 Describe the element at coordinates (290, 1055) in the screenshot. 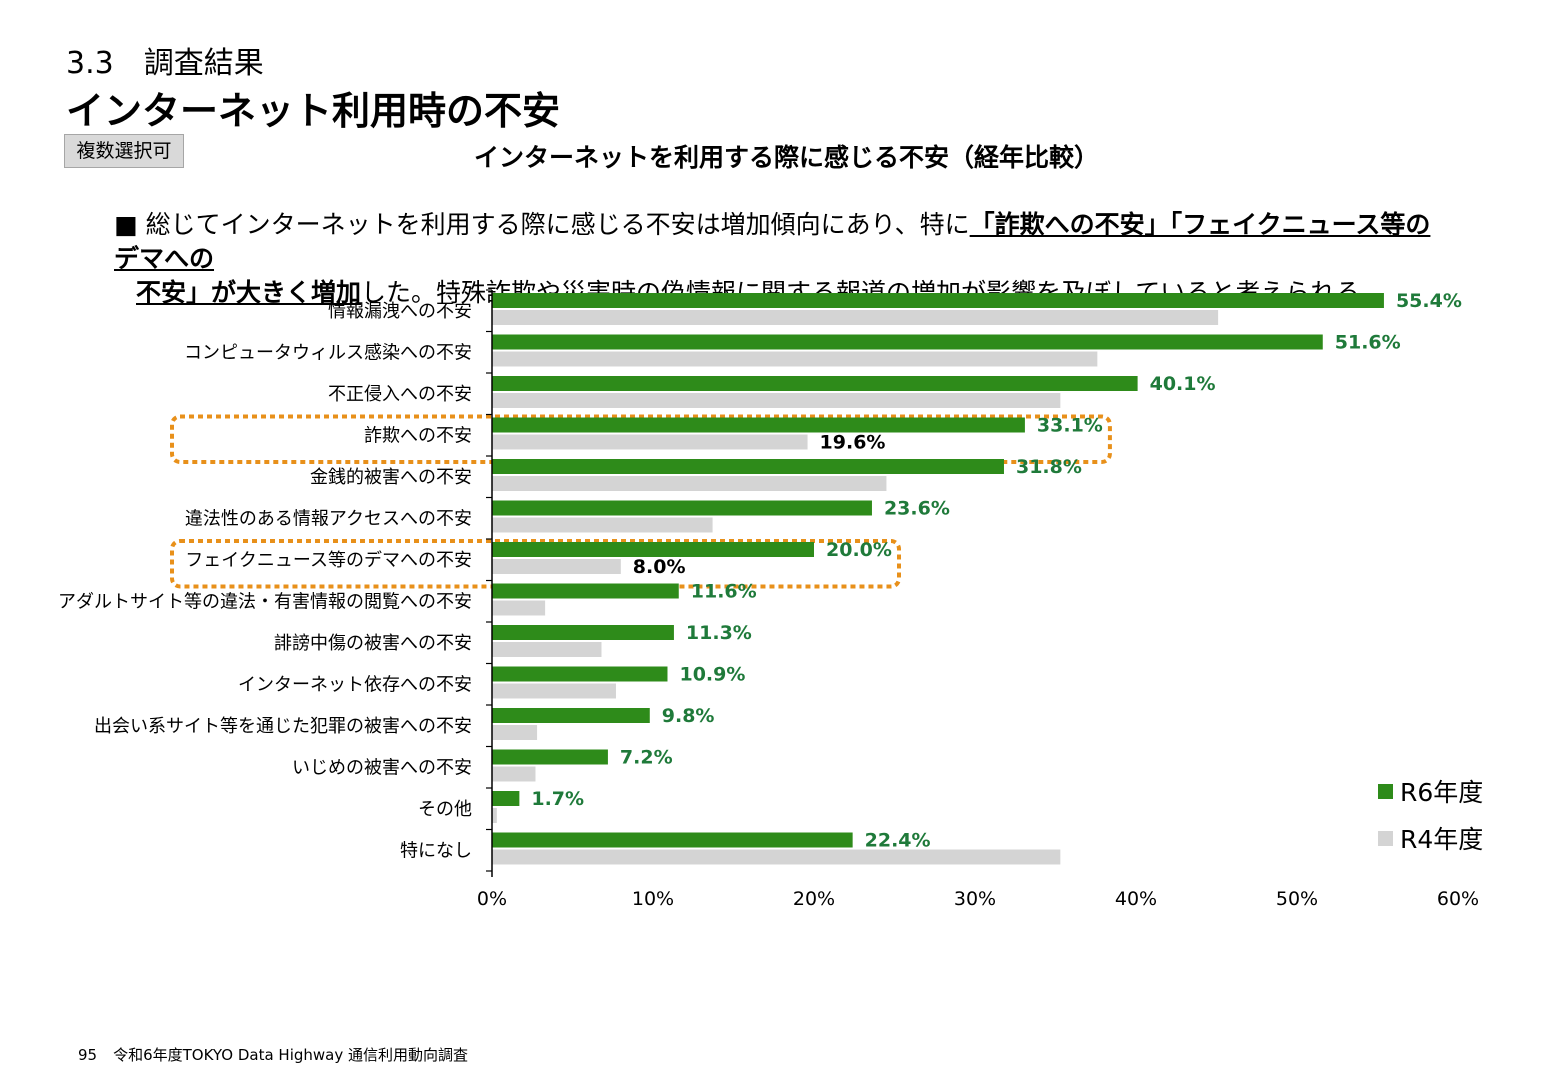

I see `source-text: 令和6年度TOKYO Data Highway 通信利用動向調査` at that location.